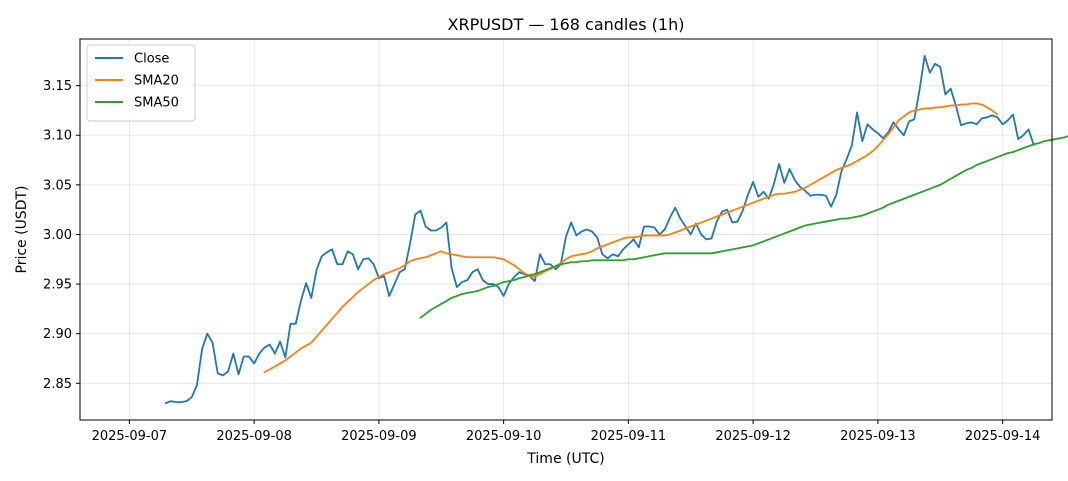  What do you see at coordinates (130, 436) in the screenshot?
I see `x-tick-label: 2025-09-07` at bounding box center [130, 436].